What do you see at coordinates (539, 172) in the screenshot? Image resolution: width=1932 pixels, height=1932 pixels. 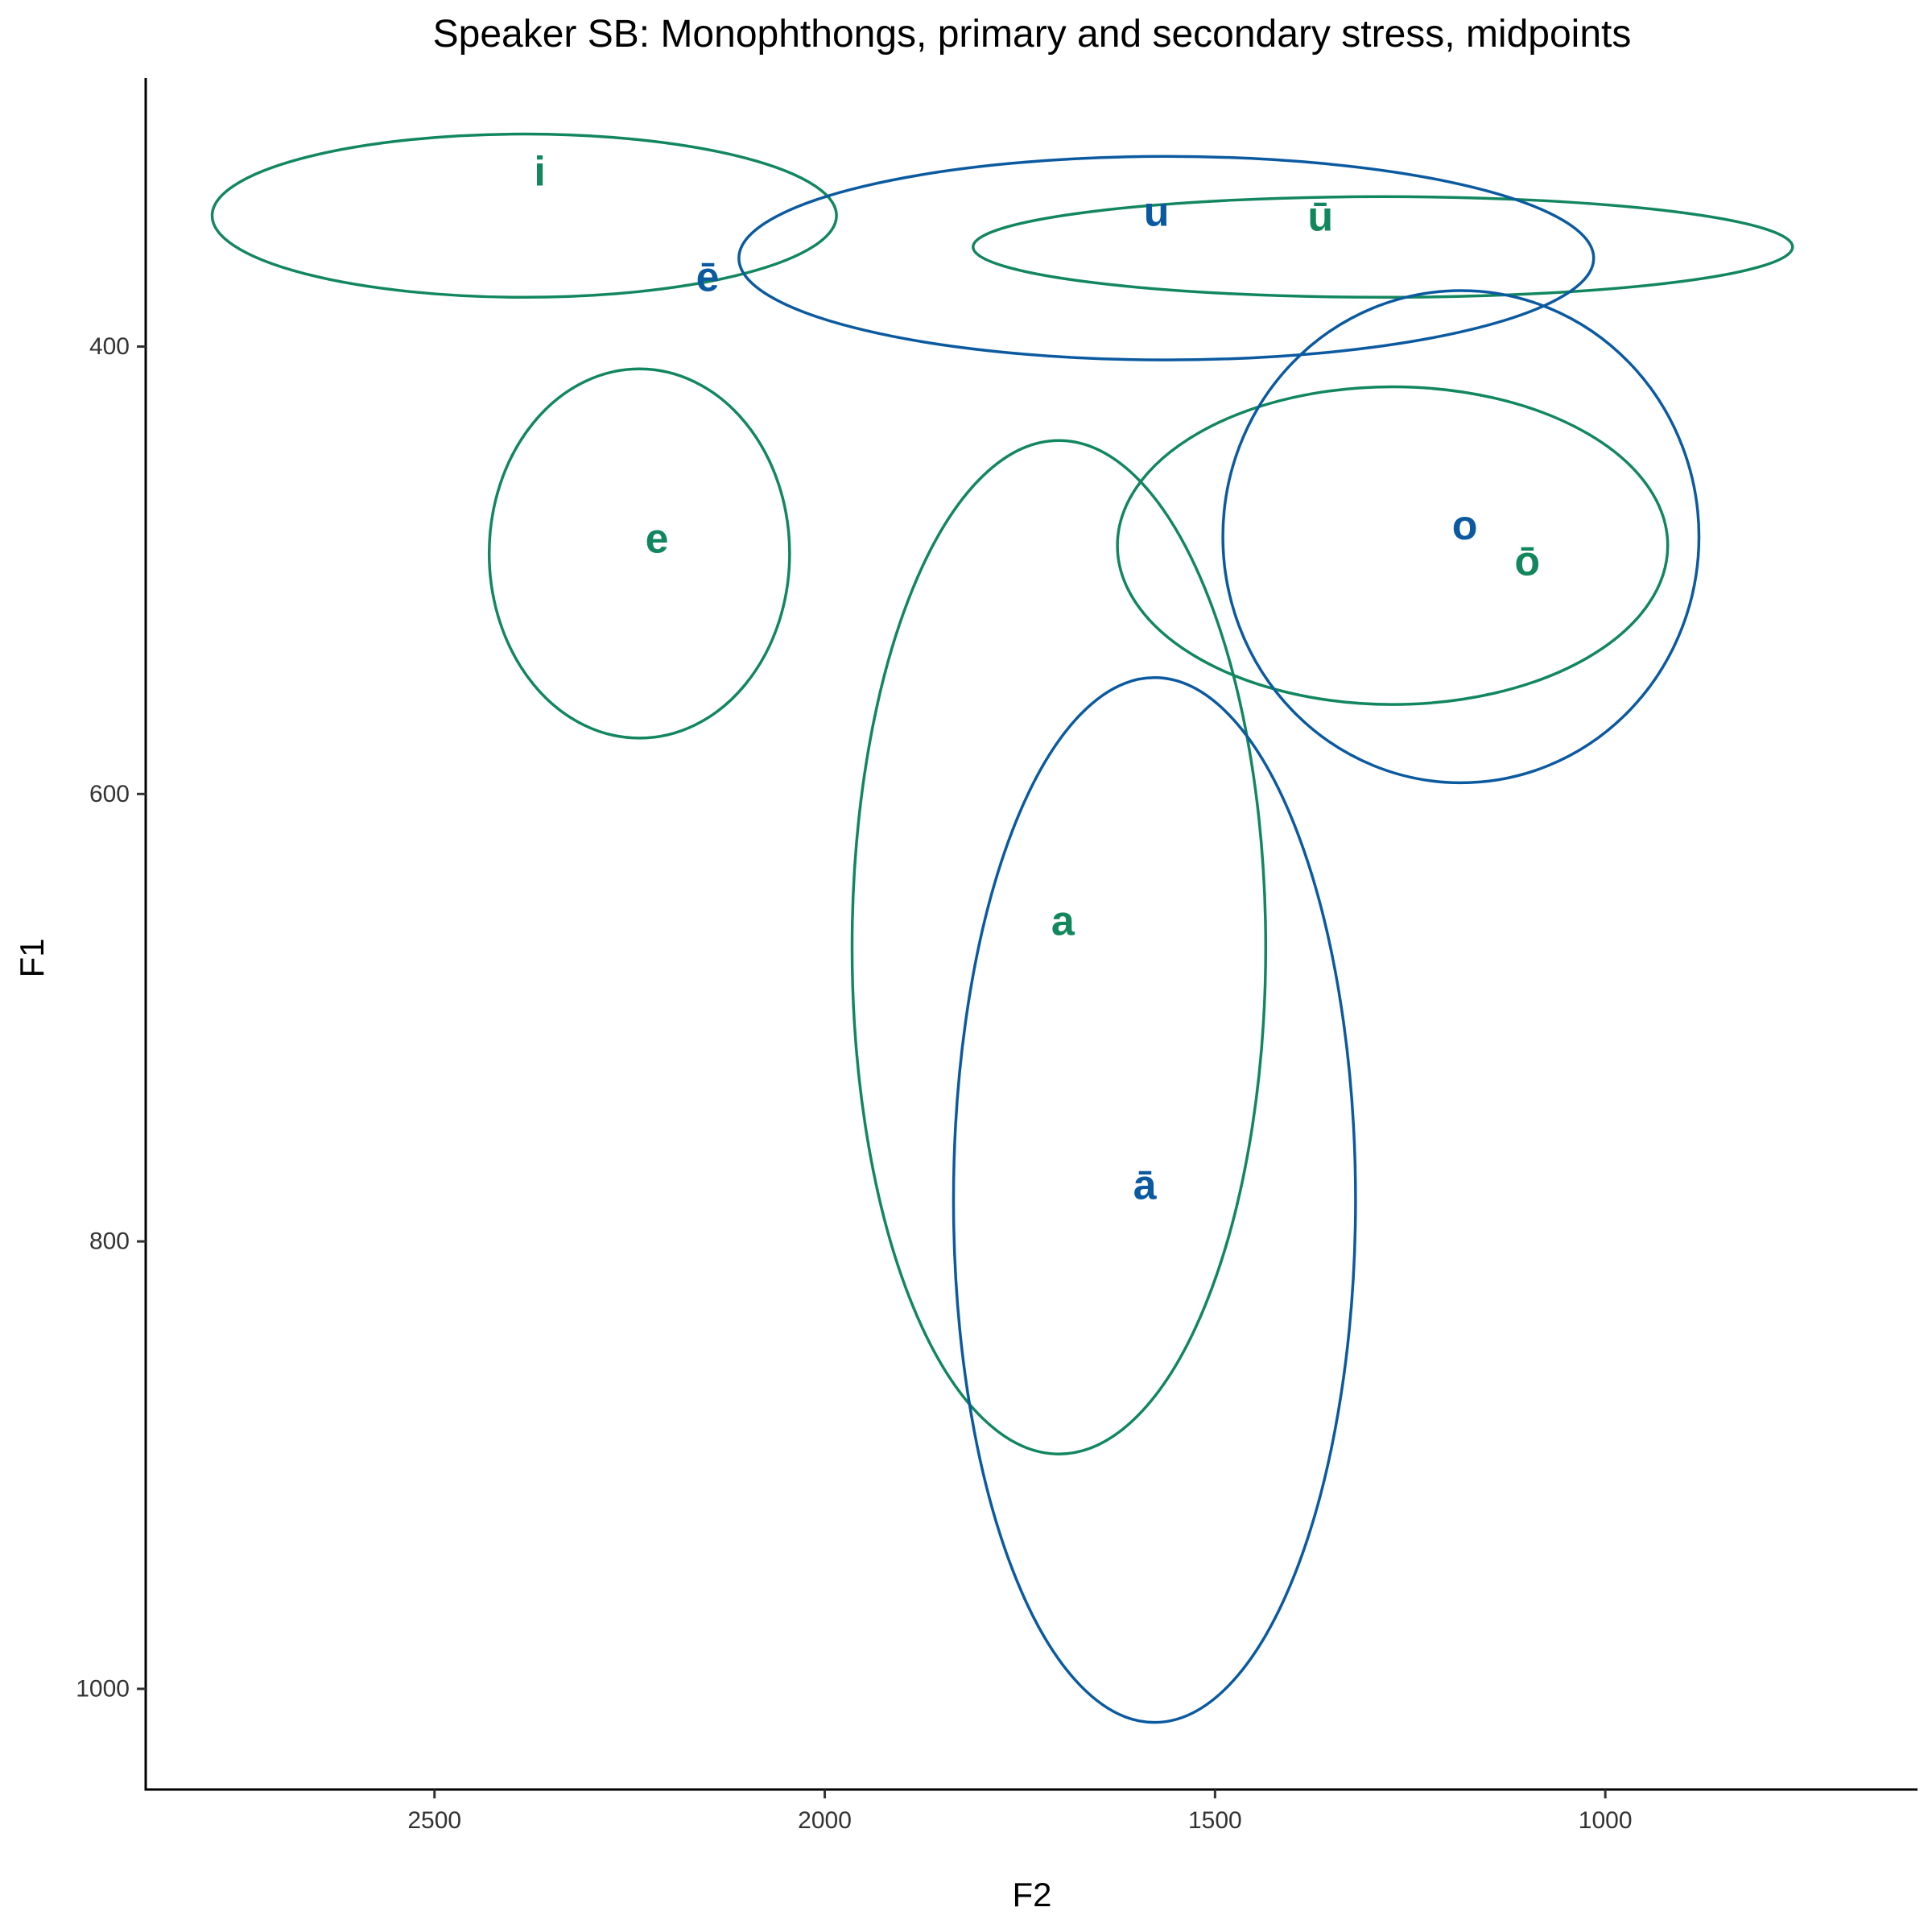 I see `vowel-label-i: i` at bounding box center [539, 172].